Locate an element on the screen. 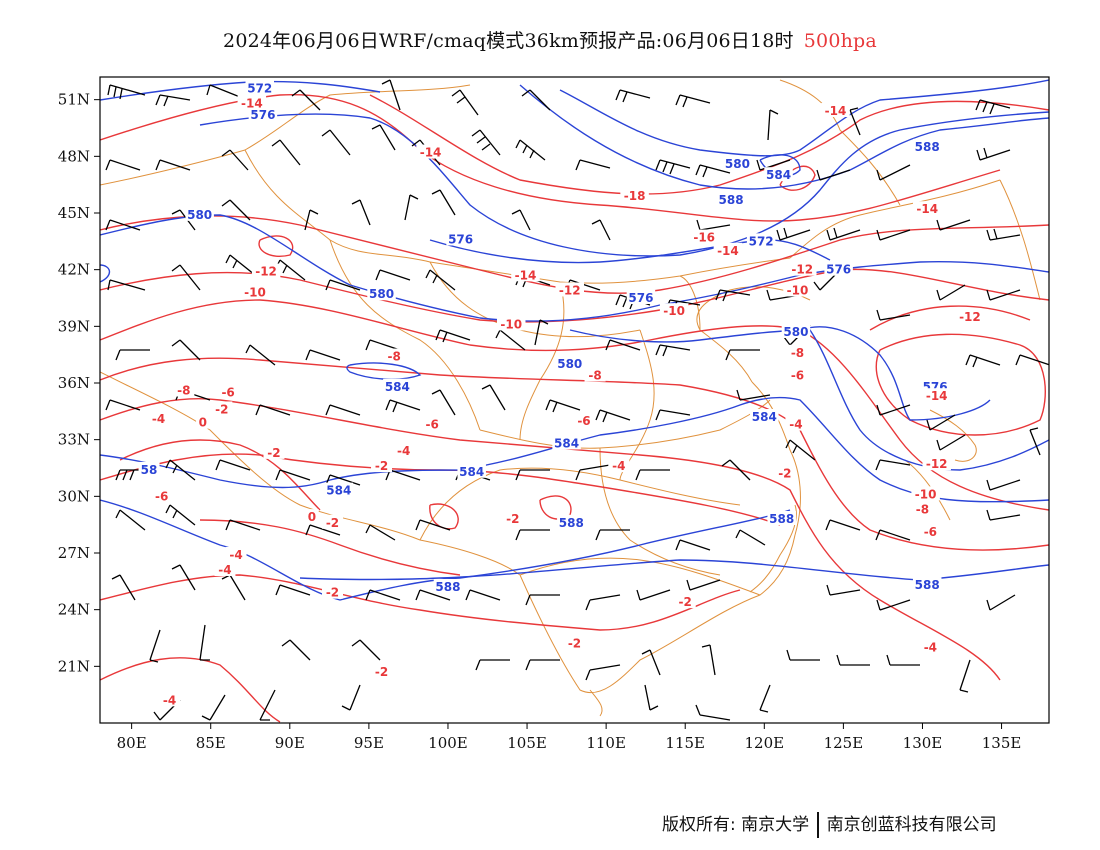 Image resolution: width=1100 pixels, height=850 pixels. temperature-contour-label: -8 is located at coordinates (594, 375).